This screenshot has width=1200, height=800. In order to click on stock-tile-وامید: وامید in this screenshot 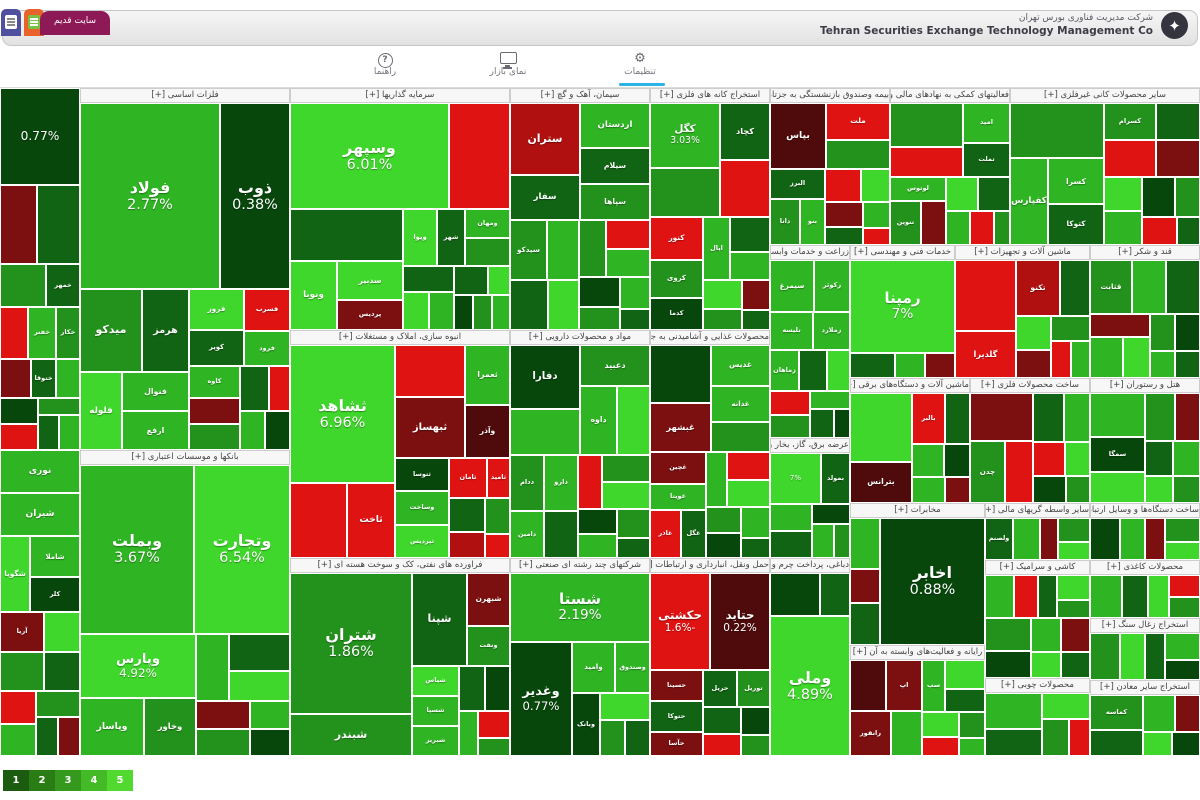, I will do `click(593, 667)`.